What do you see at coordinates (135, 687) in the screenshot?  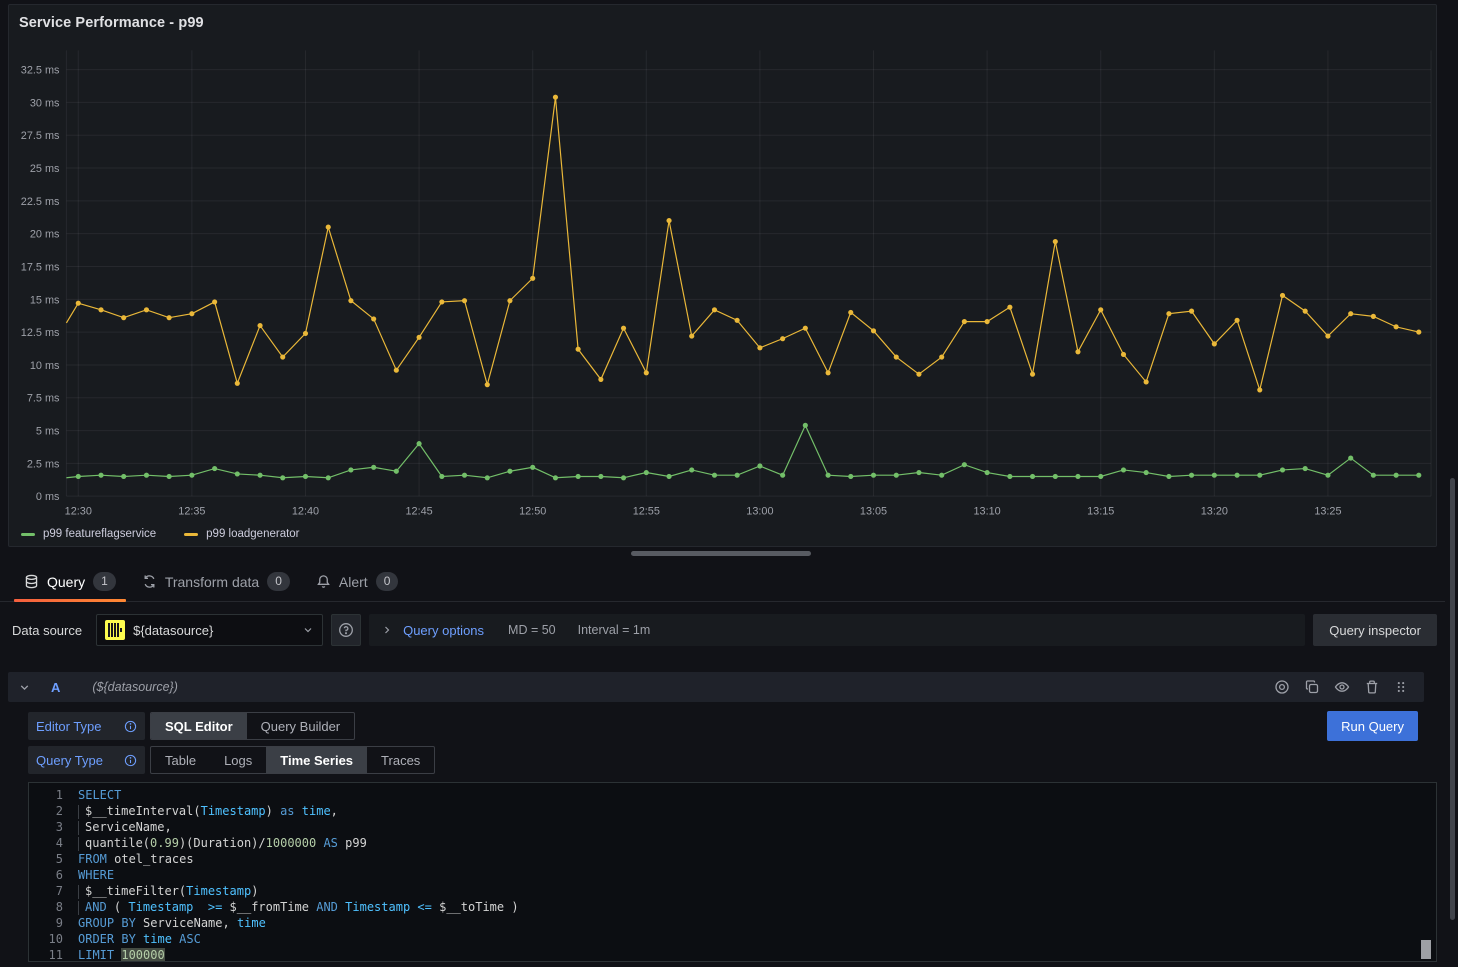 I see `query-datasource-hint: (${datasource})` at bounding box center [135, 687].